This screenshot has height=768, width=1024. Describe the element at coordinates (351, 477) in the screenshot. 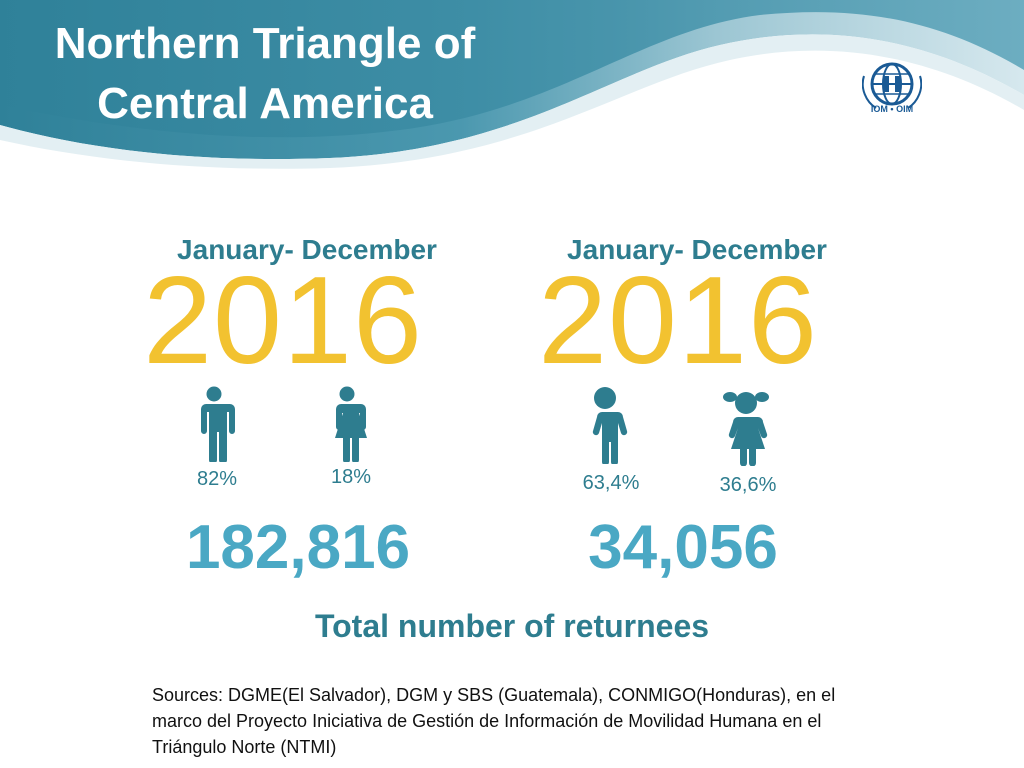

I see `women-percent: 18%` at that location.